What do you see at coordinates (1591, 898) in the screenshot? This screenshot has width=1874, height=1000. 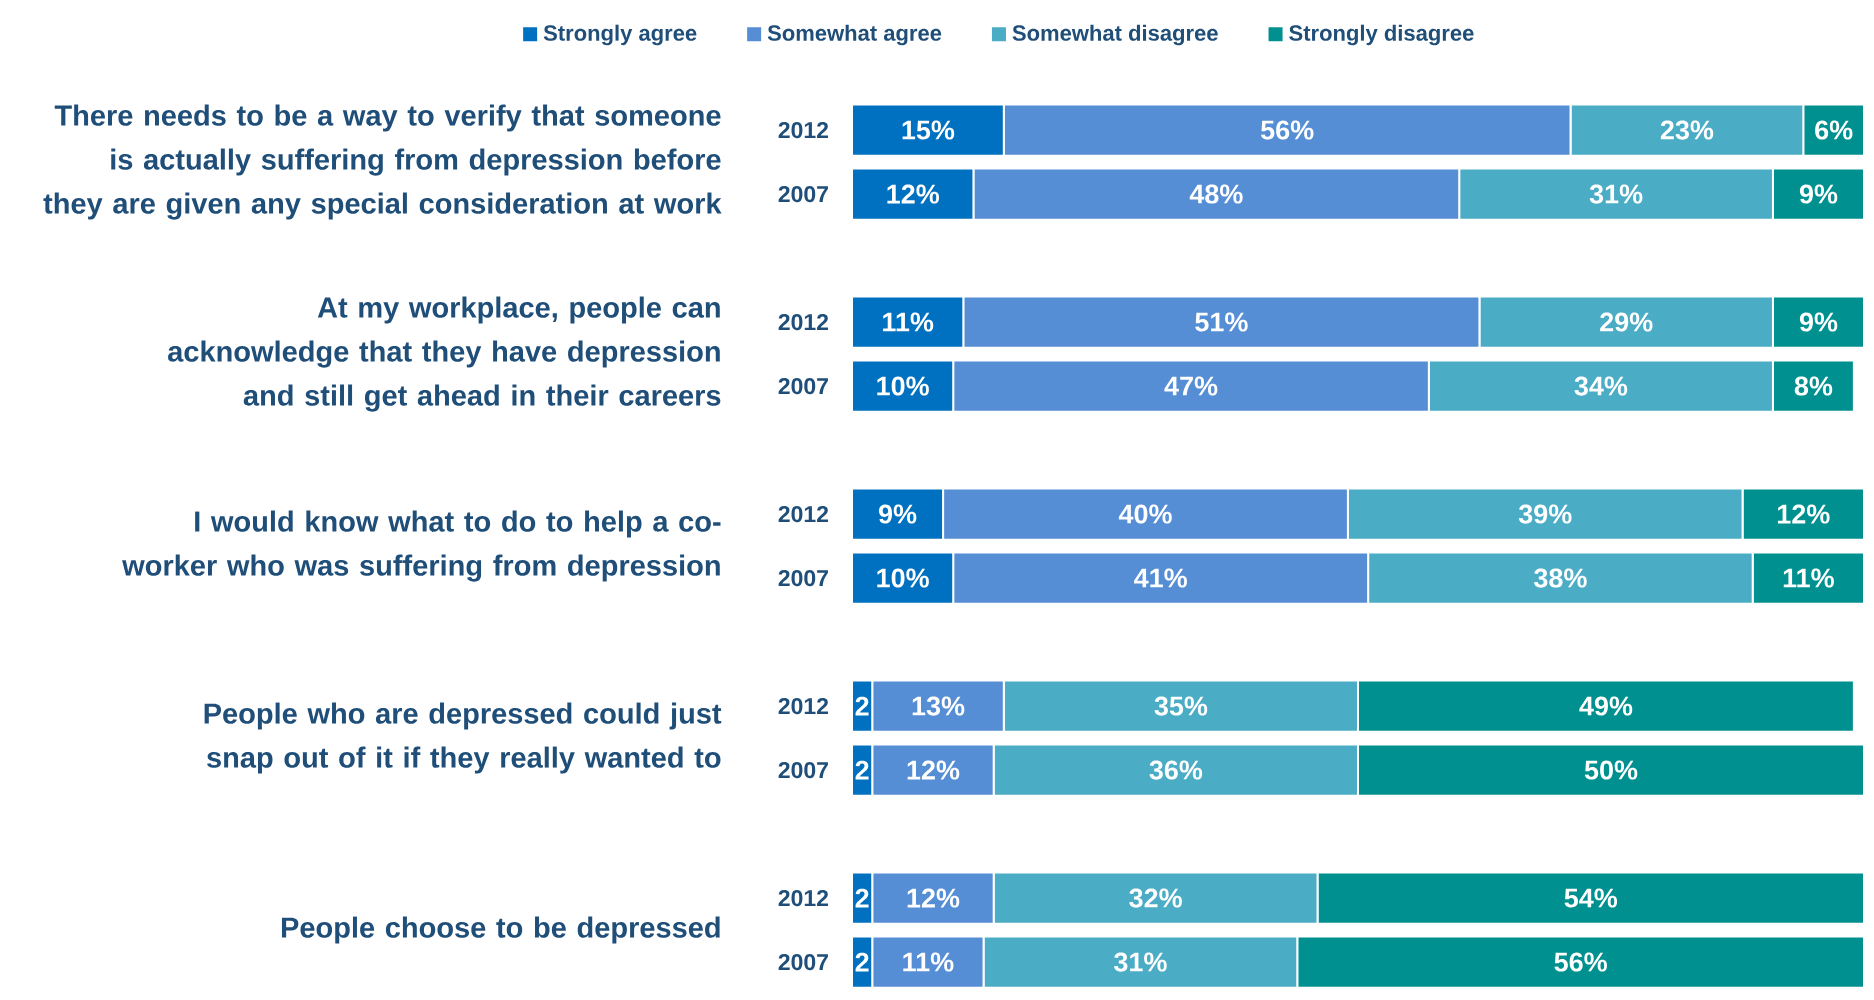 I see `data-label: 54%` at bounding box center [1591, 898].